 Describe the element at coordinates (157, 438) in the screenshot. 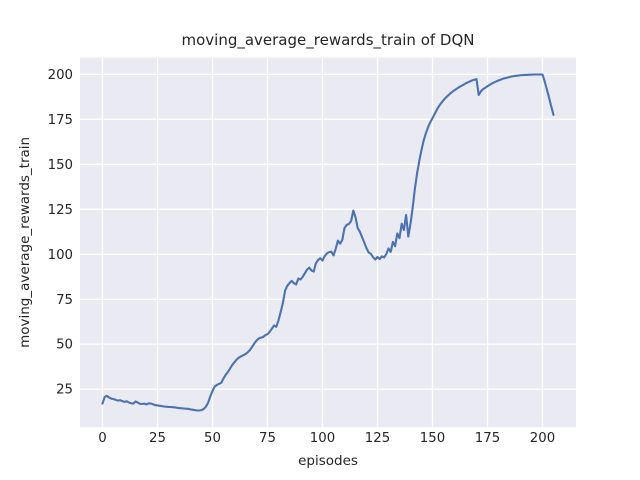

I see `x-tick-label: 25` at that location.